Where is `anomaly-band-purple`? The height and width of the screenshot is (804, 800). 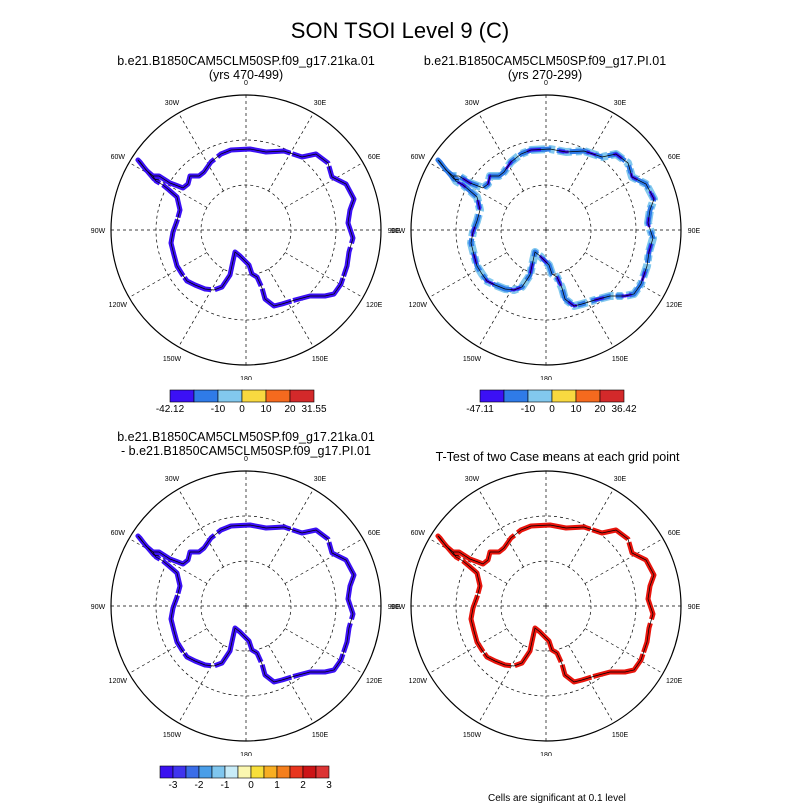
anomaly-band-purple is located at coordinates (553, 227).